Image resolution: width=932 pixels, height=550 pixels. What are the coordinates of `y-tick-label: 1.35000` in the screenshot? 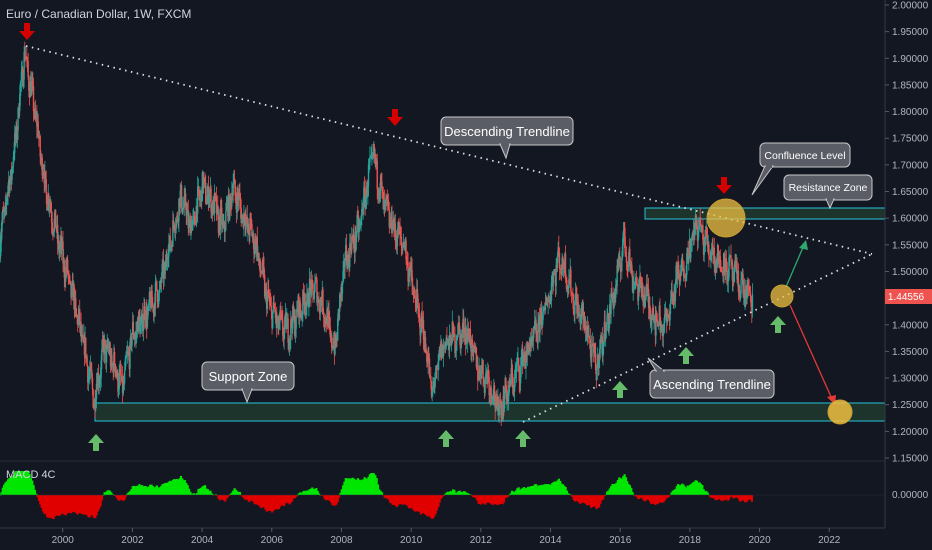 It's located at (910, 352).